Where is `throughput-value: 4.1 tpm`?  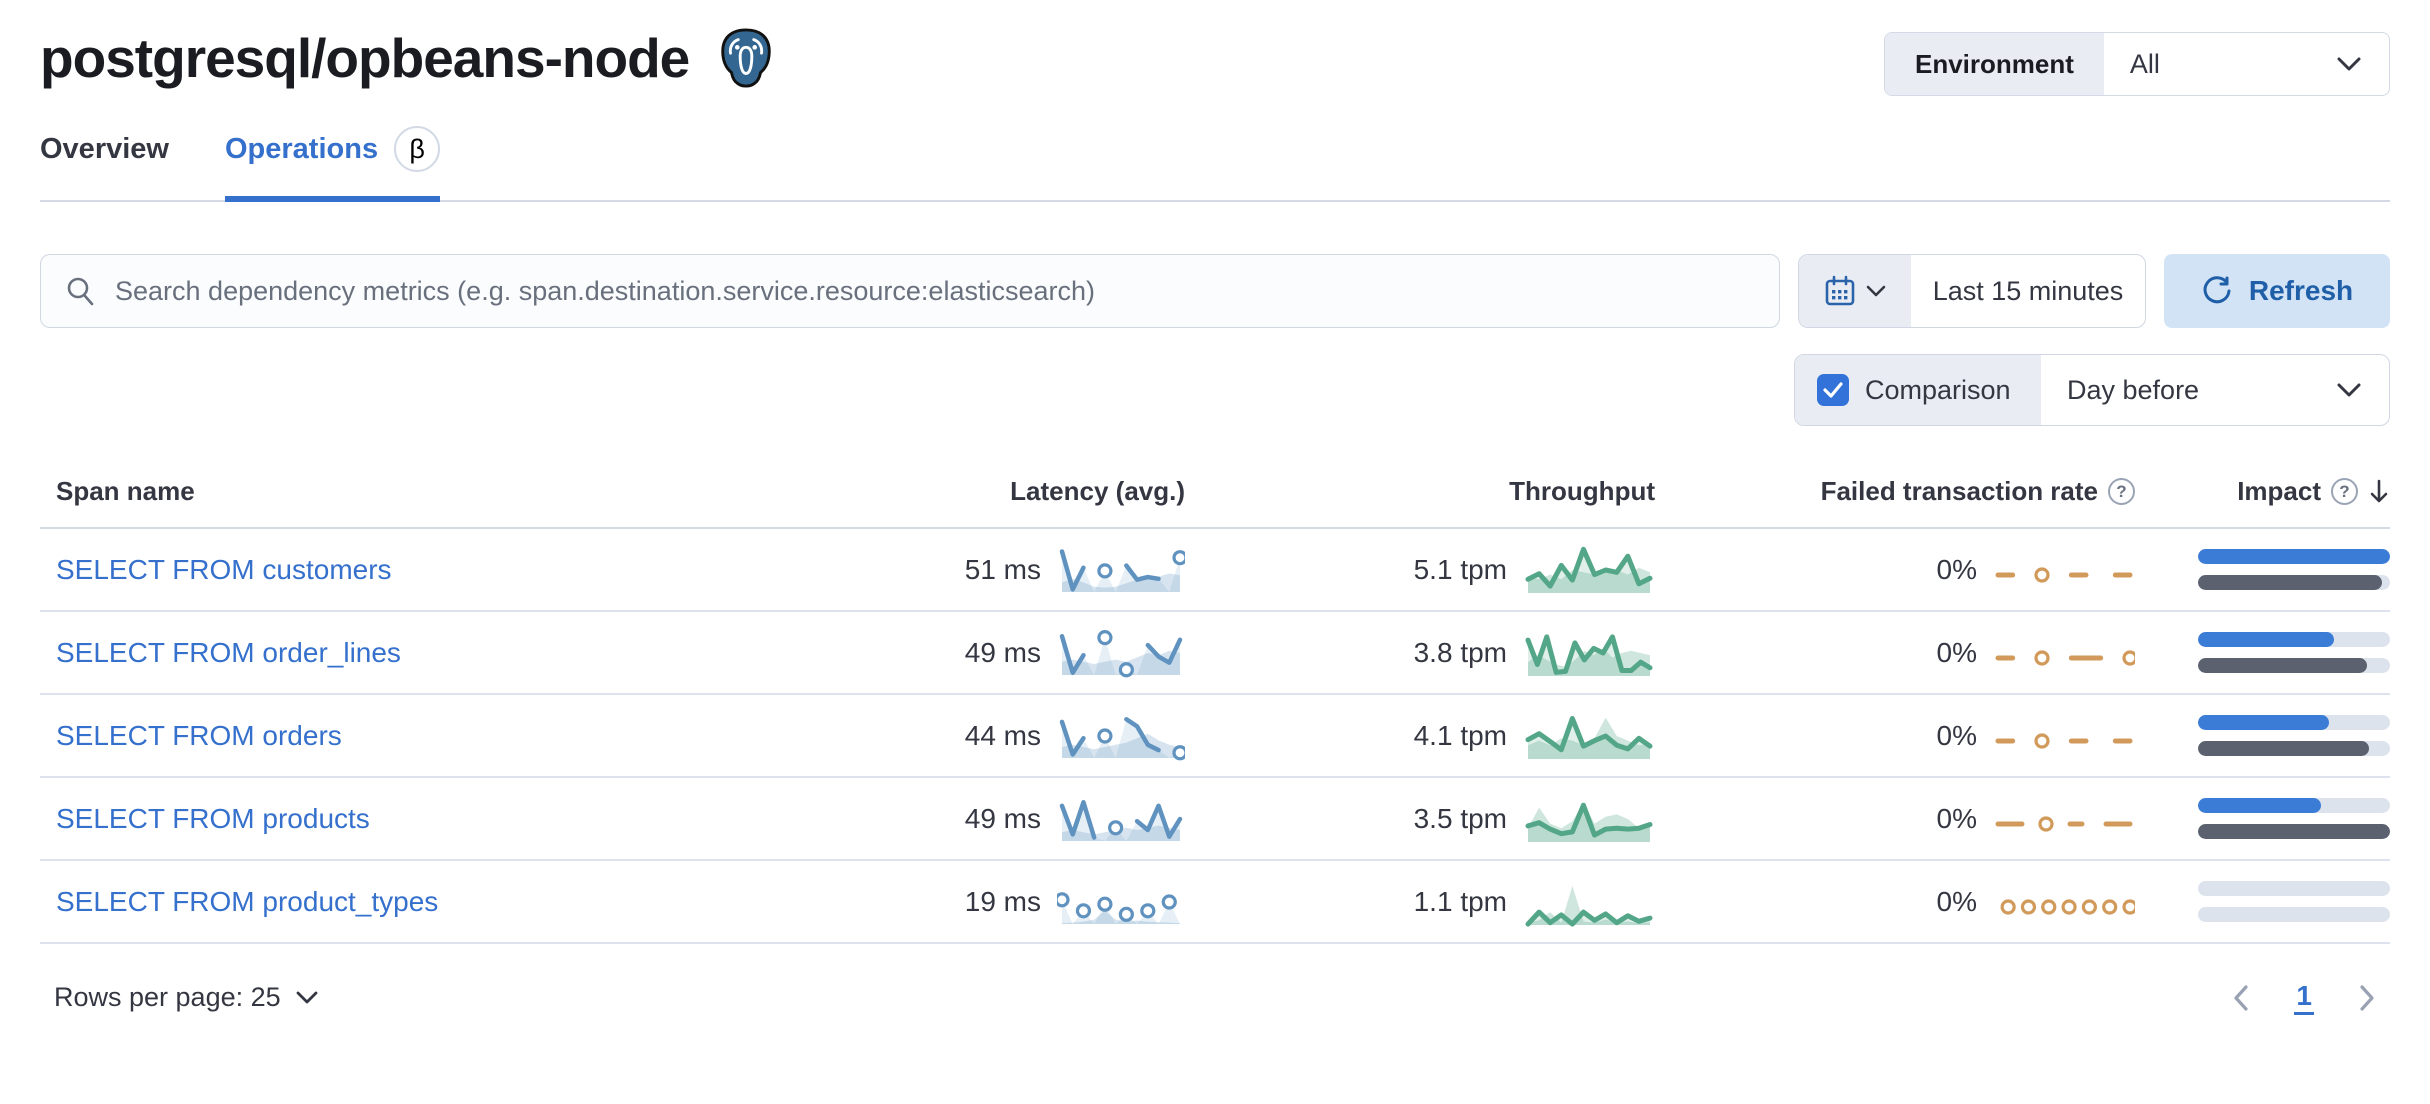
throughput-value: 4.1 tpm is located at coordinates (1460, 735).